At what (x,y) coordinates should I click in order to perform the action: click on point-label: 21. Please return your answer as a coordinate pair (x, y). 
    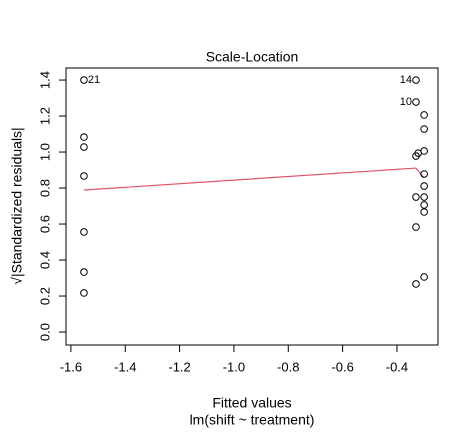
    Looking at the image, I should click on (94, 80).